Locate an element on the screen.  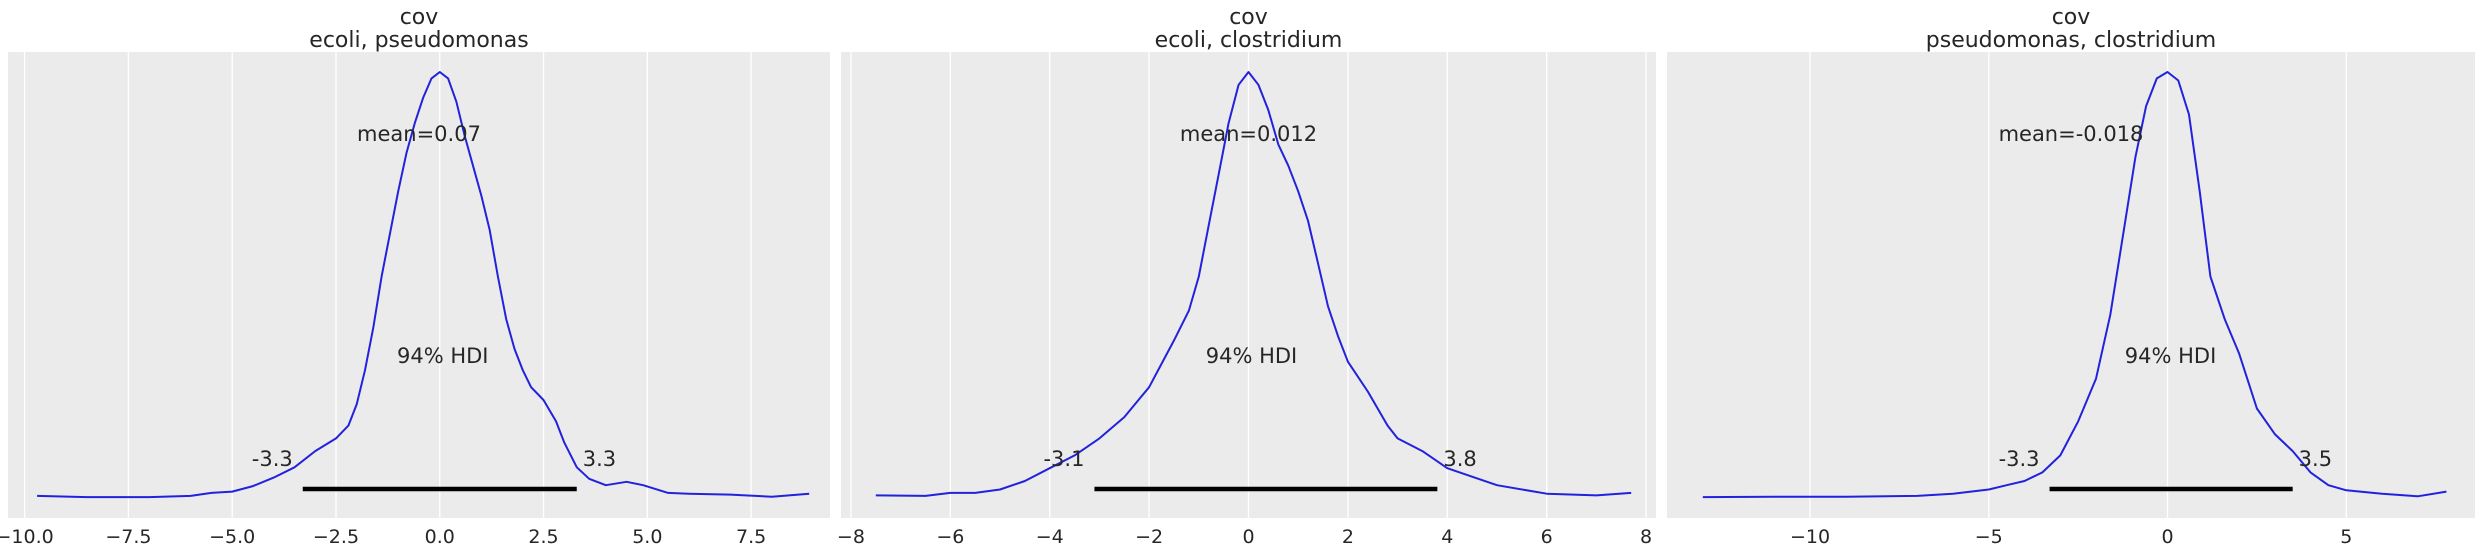
x-tick-label: 5.0 is located at coordinates (647, 537).